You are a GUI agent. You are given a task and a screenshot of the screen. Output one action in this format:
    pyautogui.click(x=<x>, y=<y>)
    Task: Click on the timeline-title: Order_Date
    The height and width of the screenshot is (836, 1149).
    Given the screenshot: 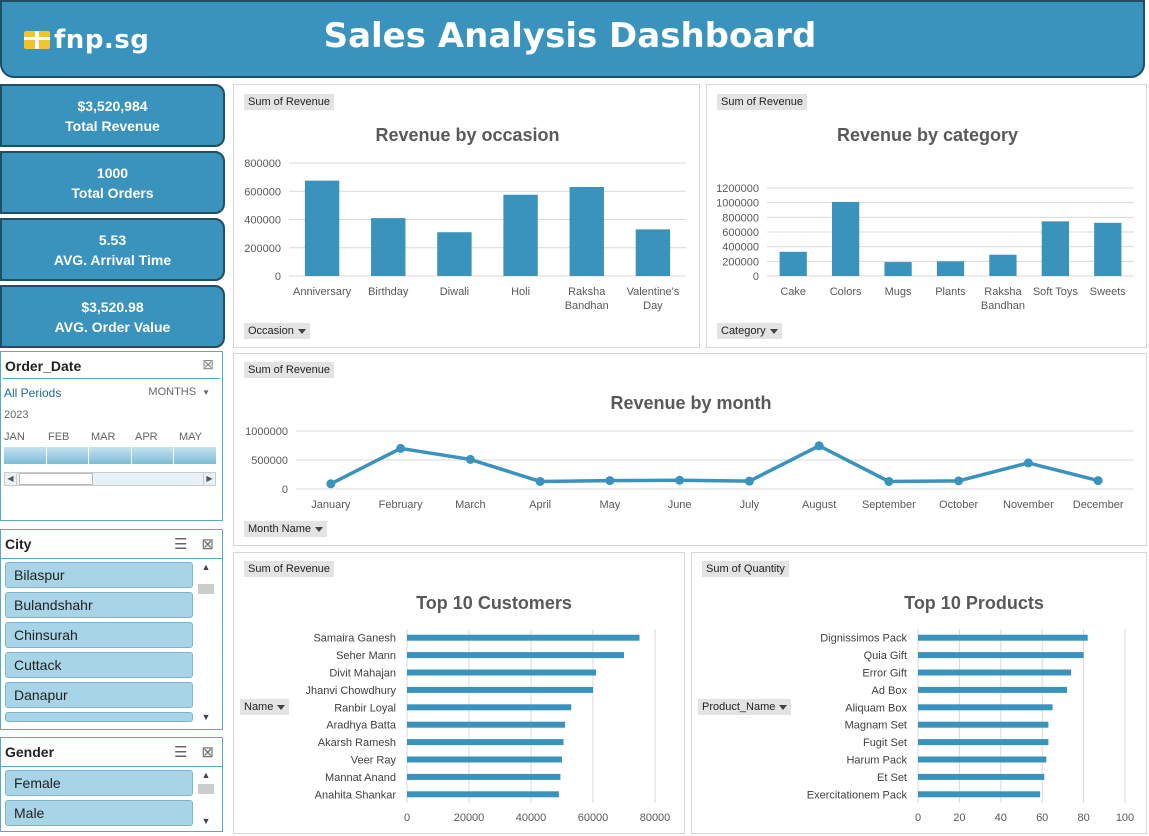 What is the action you would take?
    pyautogui.click(x=43, y=366)
    